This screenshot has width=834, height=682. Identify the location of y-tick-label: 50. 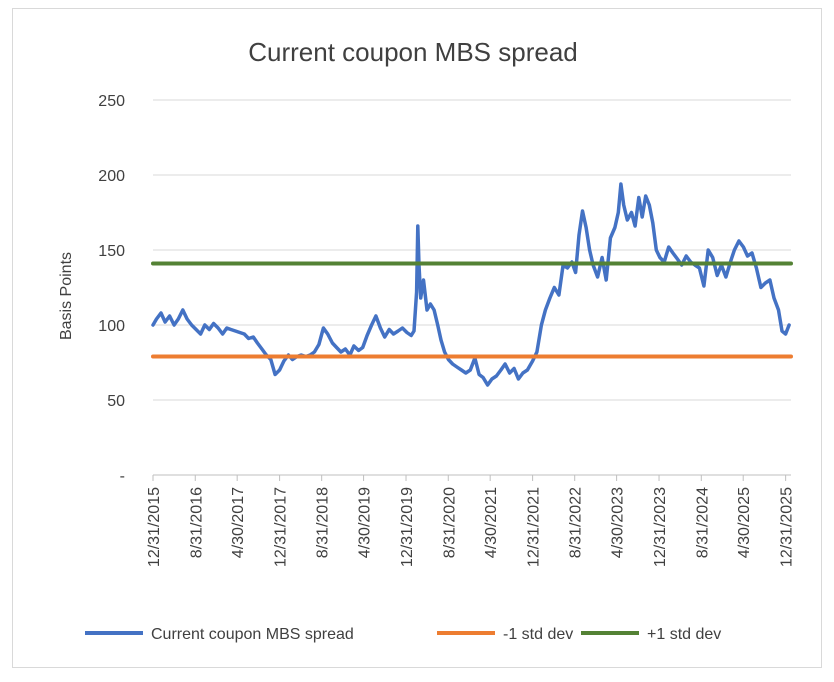
(116, 401).